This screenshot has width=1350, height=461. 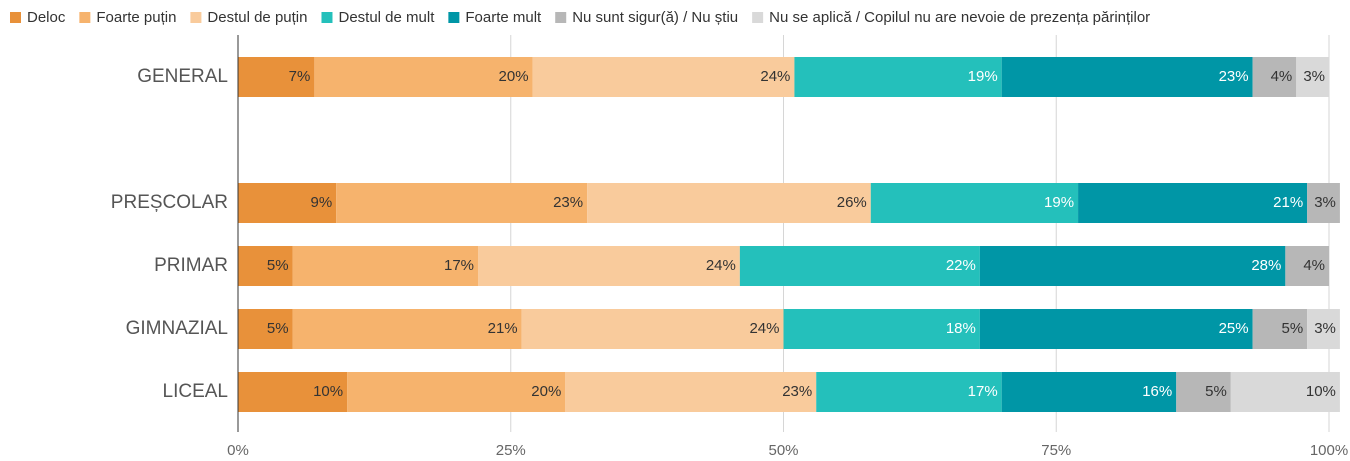 What do you see at coordinates (238, 450) in the screenshot?
I see `x-tick-label: 0%` at bounding box center [238, 450].